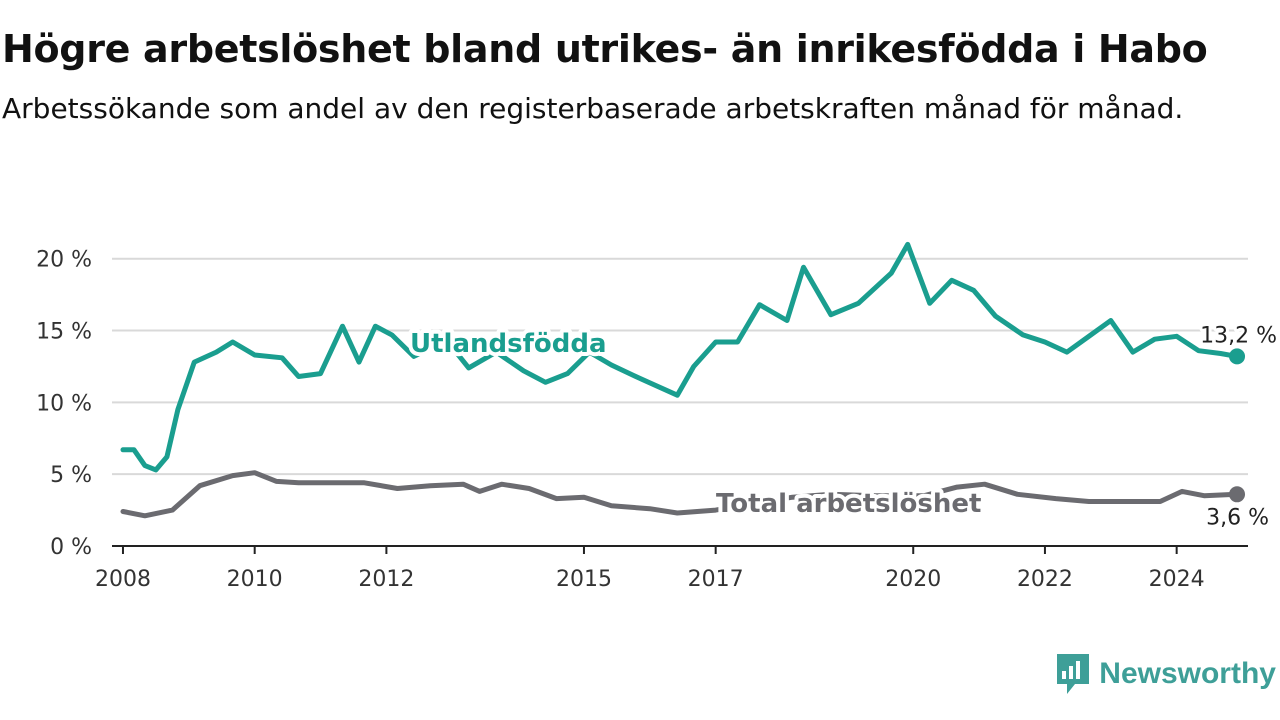 This screenshot has width=1280, height=720. Describe the element at coordinates (64, 332) in the screenshot. I see `y-tick-label: 15 %` at that location.